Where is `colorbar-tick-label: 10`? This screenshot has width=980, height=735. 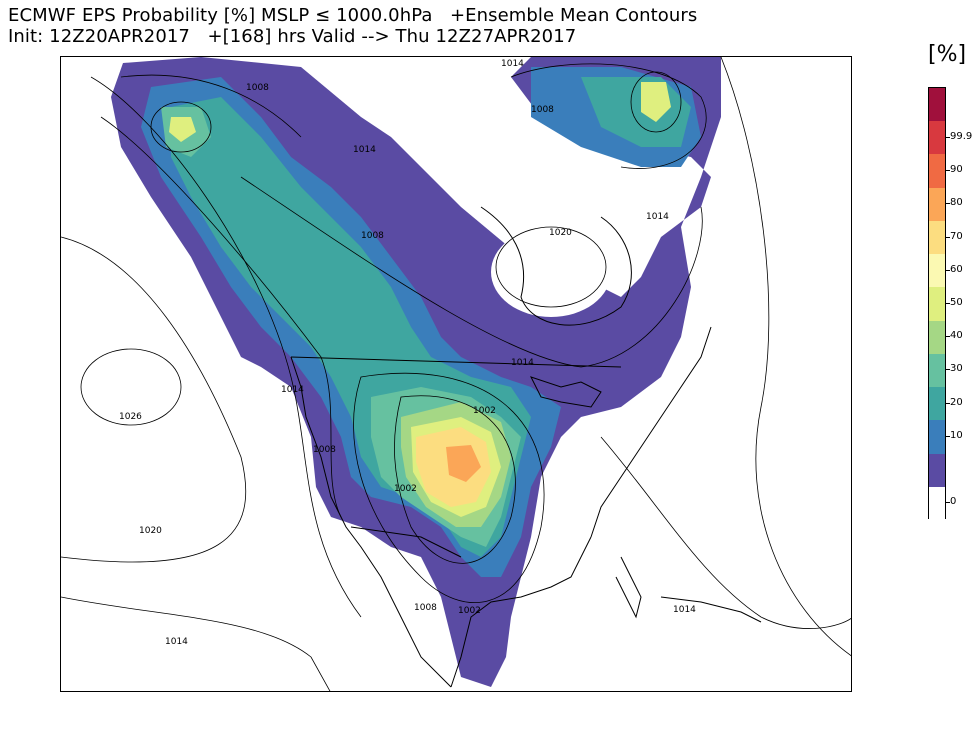 colorbar-tick-label: 10 is located at coordinates (956, 435).